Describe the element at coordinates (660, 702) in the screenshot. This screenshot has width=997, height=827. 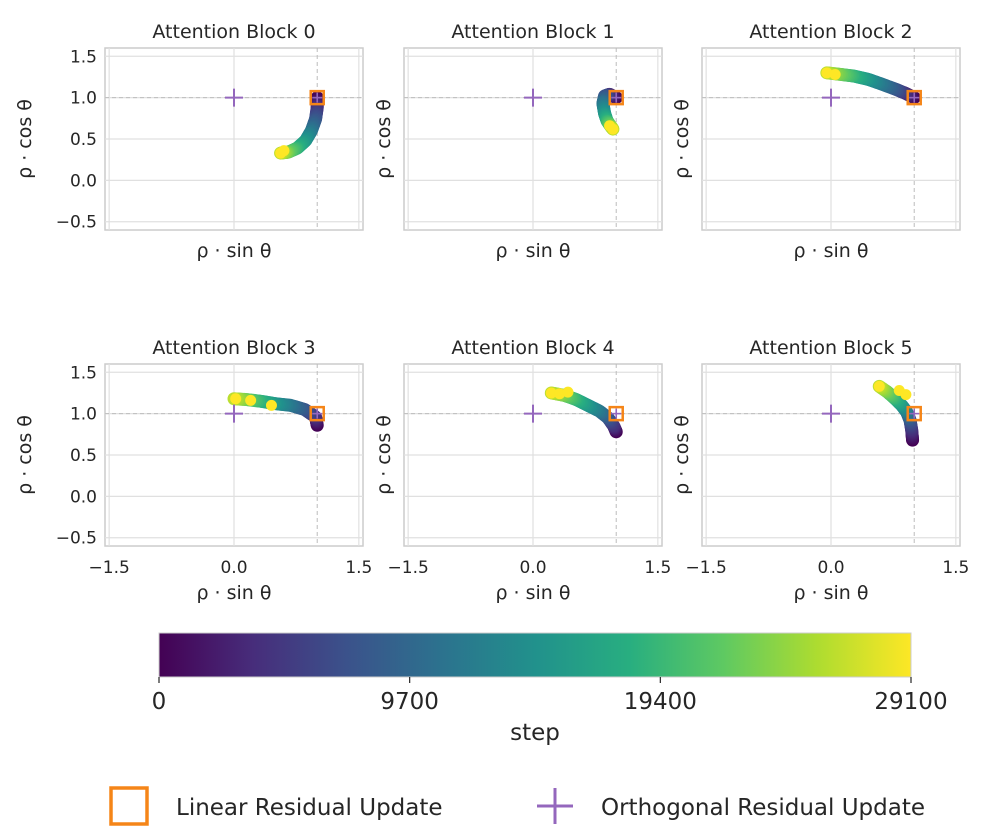
I see `colorbar-tick-label: 19400` at that location.